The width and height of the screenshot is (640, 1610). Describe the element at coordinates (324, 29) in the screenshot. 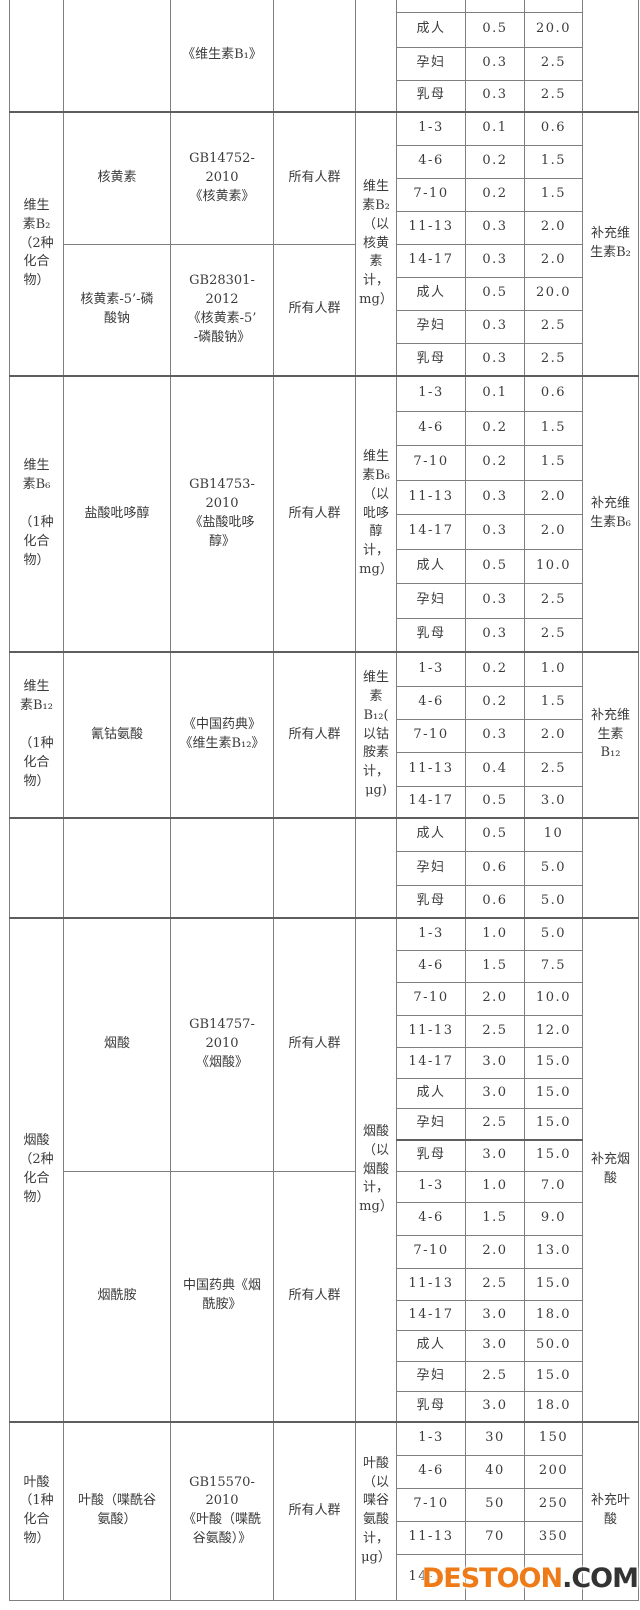

I see `table-row: 成人 0.5 20.0` at that location.